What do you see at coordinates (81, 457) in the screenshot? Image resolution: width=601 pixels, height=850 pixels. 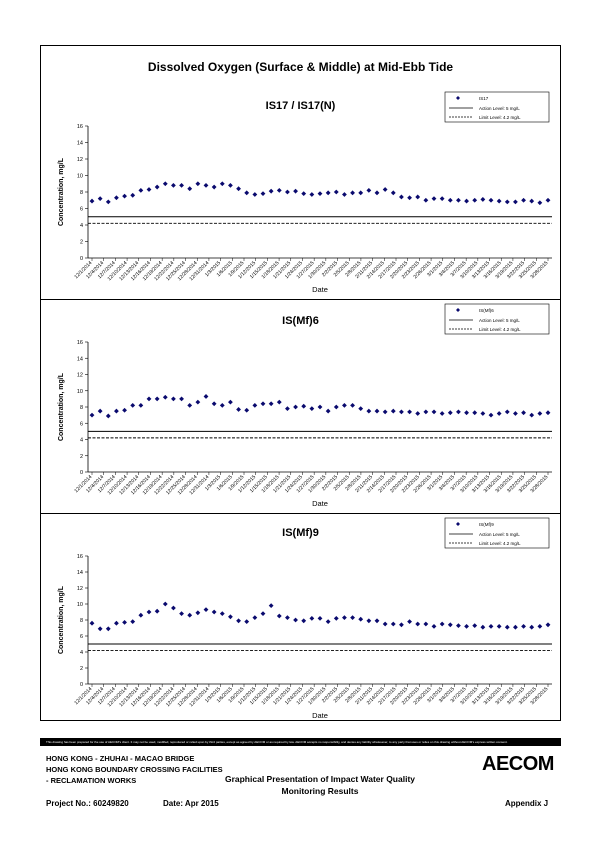 I see `y-tick-label: 2` at bounding box center [81, 457].